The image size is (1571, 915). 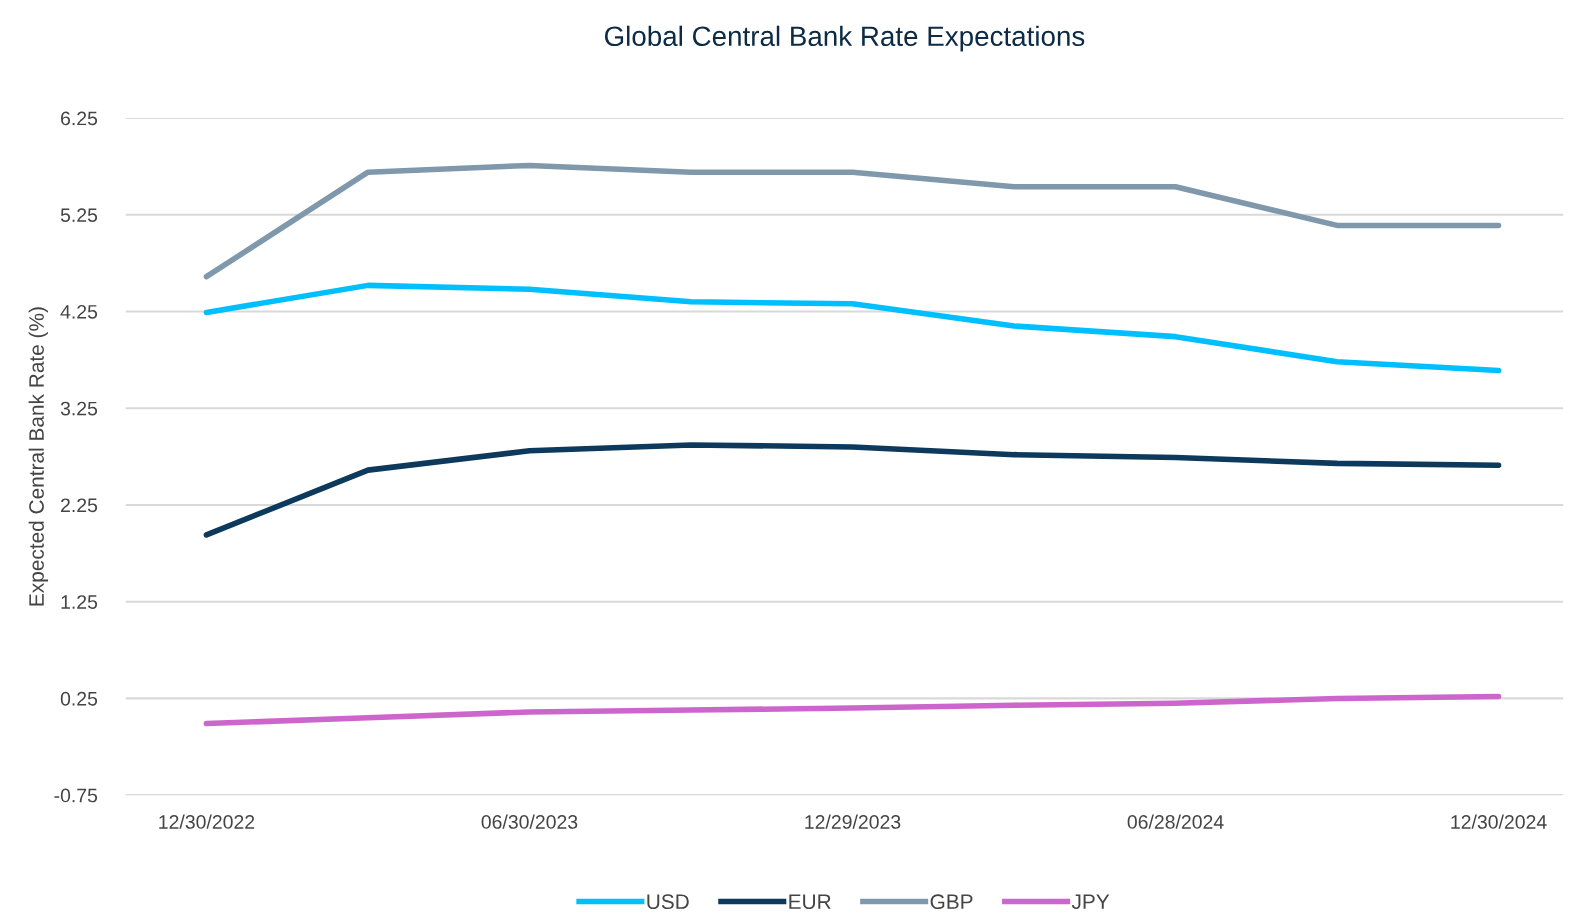 I want to click on x-tick-label: 12/30/2022, so click(x=207, y=821).